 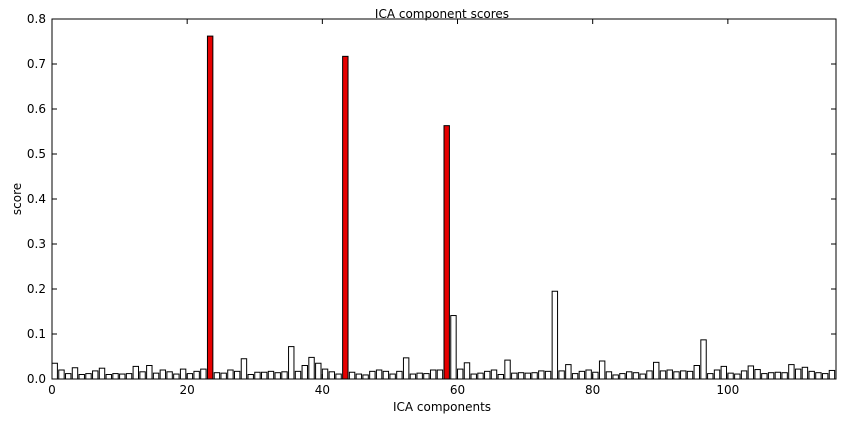 I want to click on y-tick-label: 0.5, so click(x=36, y=154).